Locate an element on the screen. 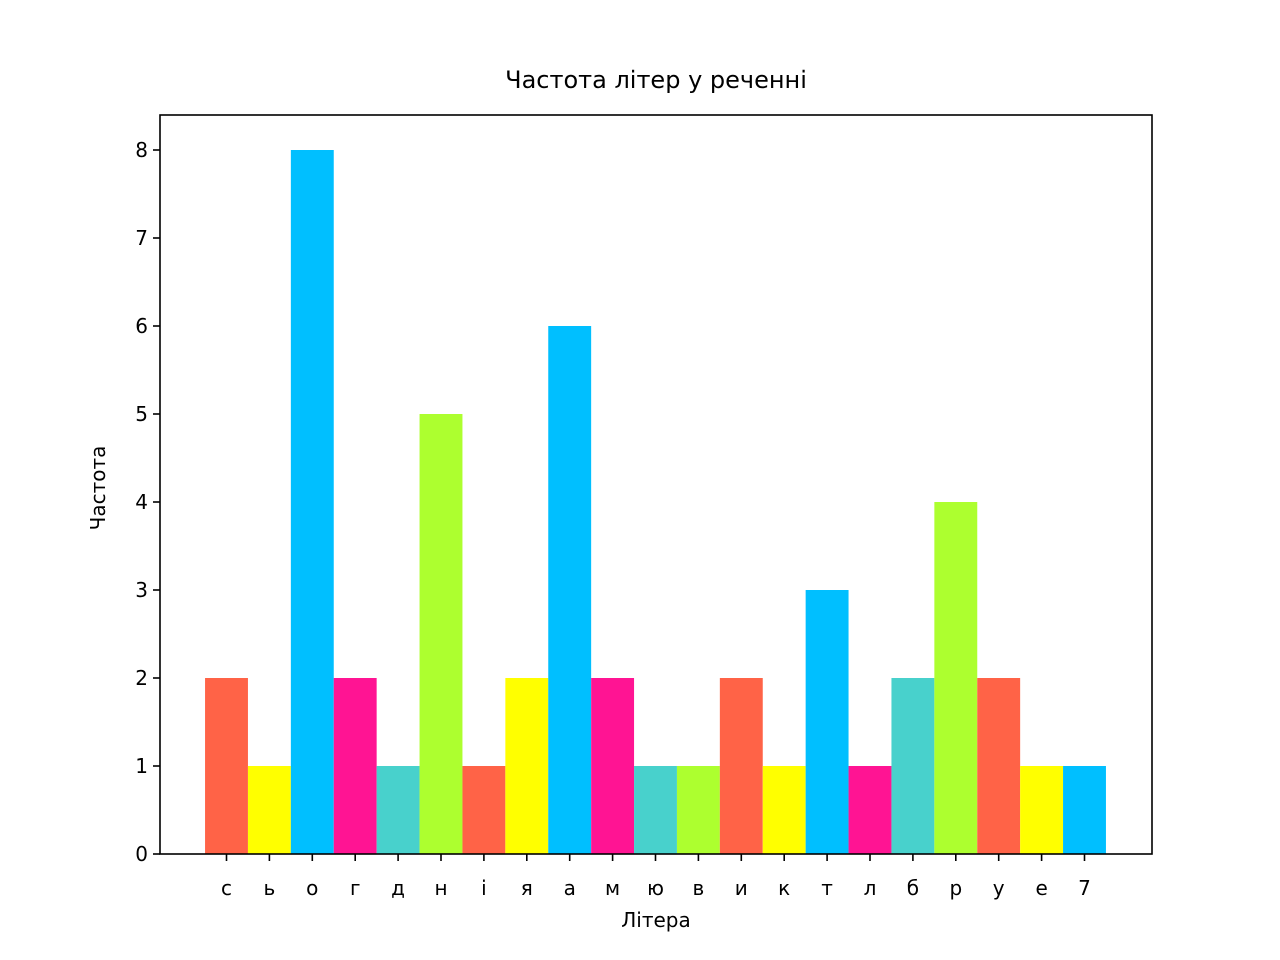  y-tick-label-5: 5 is located at coordinates (141, 414).